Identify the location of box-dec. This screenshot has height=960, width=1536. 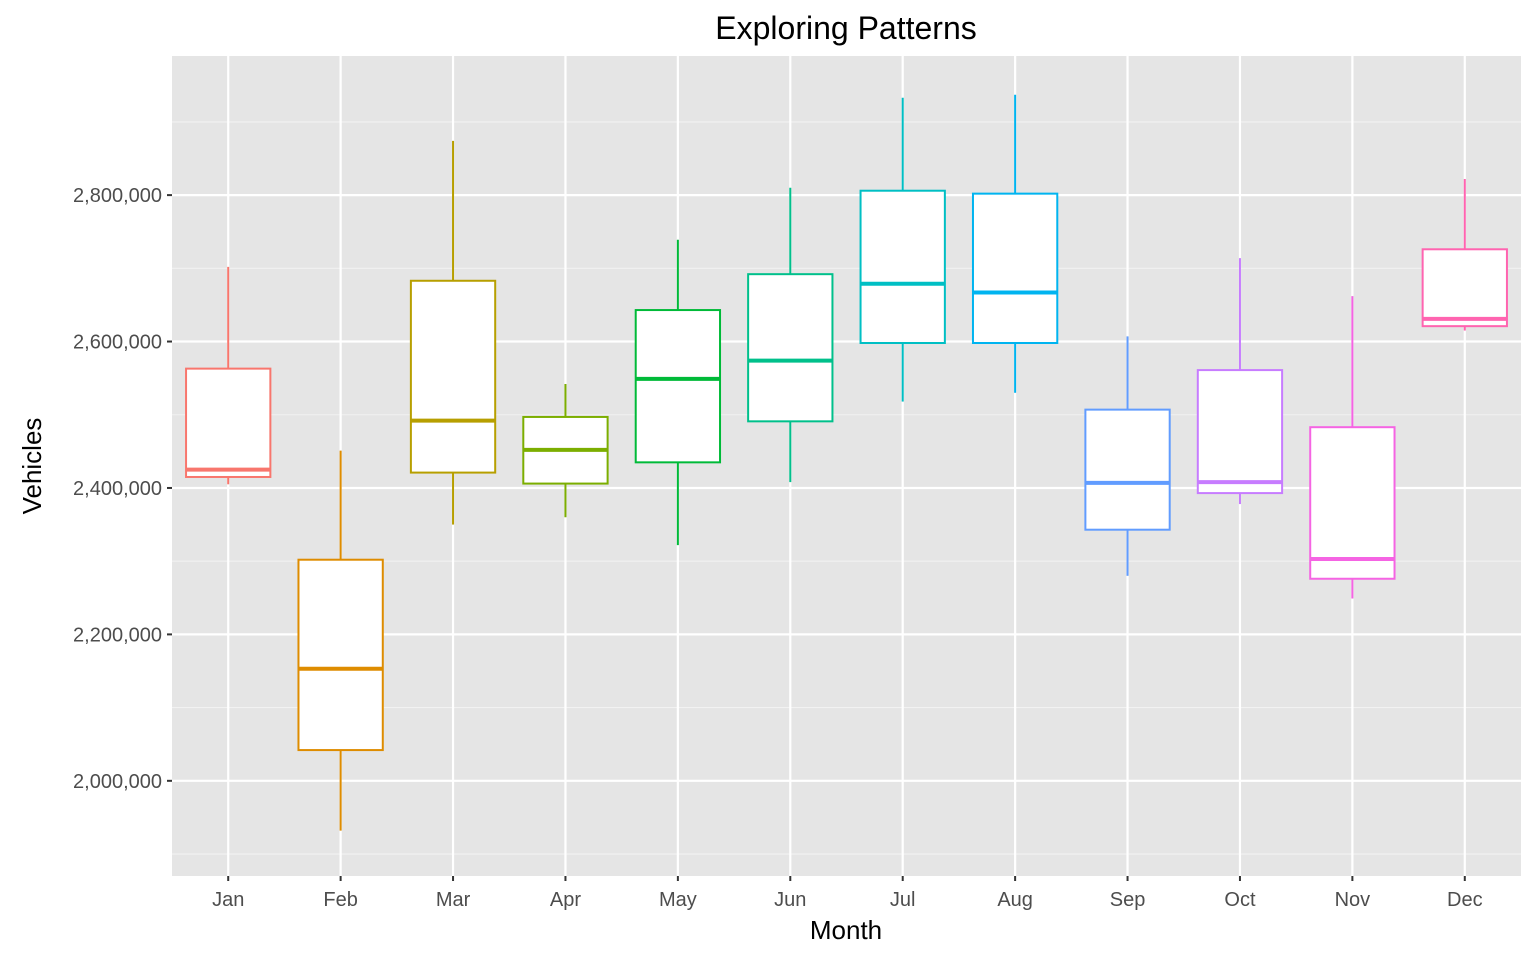
(1464, 255).